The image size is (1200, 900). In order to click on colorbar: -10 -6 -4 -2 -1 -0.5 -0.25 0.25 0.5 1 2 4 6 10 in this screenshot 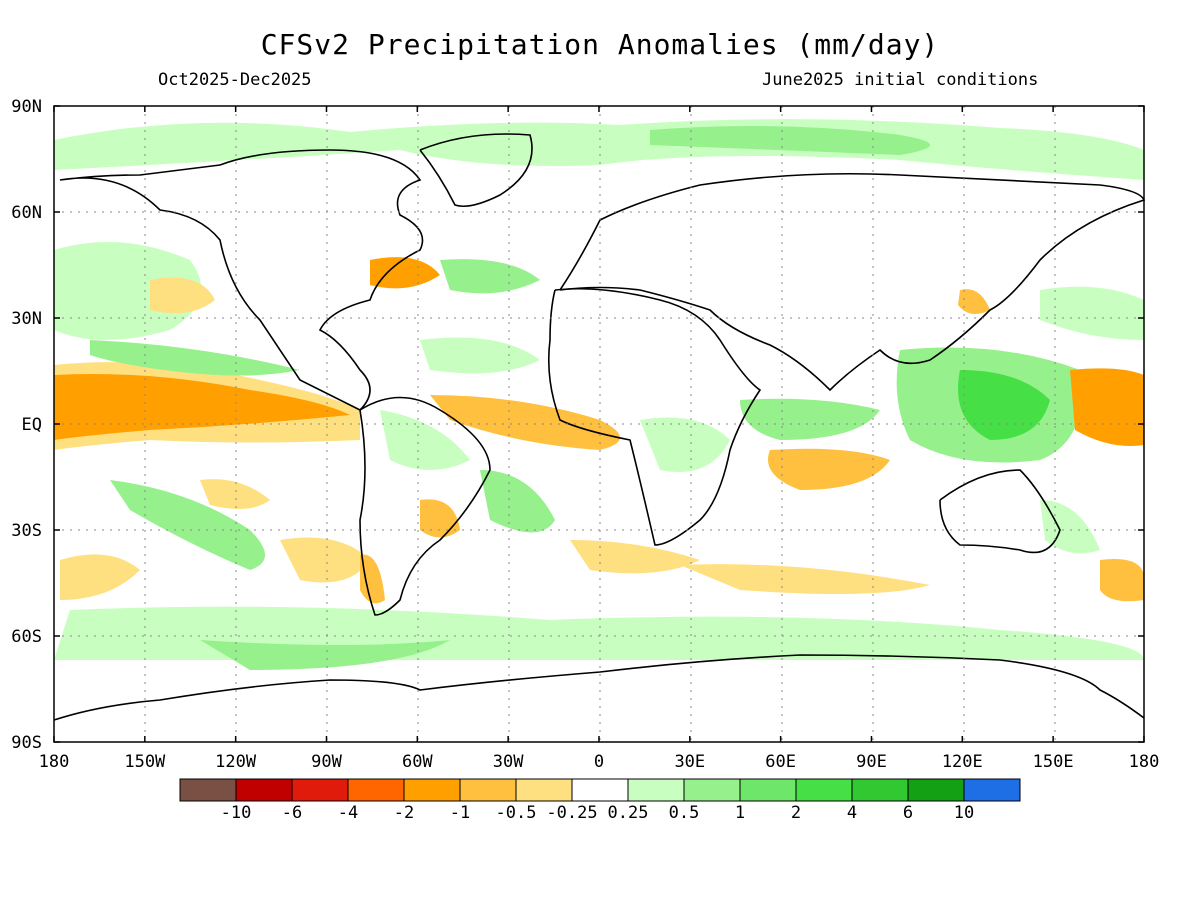, I will do `click(600, 800)`.